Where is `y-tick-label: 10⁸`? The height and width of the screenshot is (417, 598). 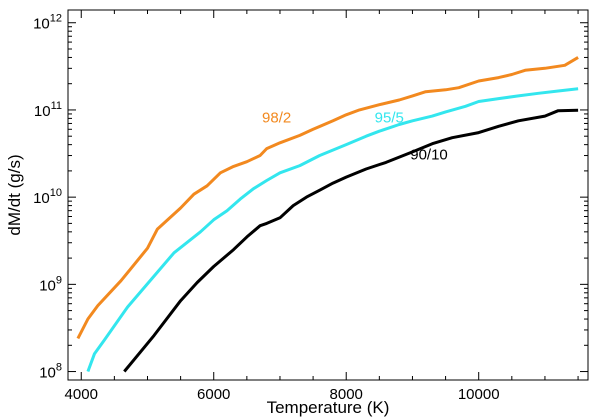 y-tick-label: 10⁸ is located at coordinates (50, 372).